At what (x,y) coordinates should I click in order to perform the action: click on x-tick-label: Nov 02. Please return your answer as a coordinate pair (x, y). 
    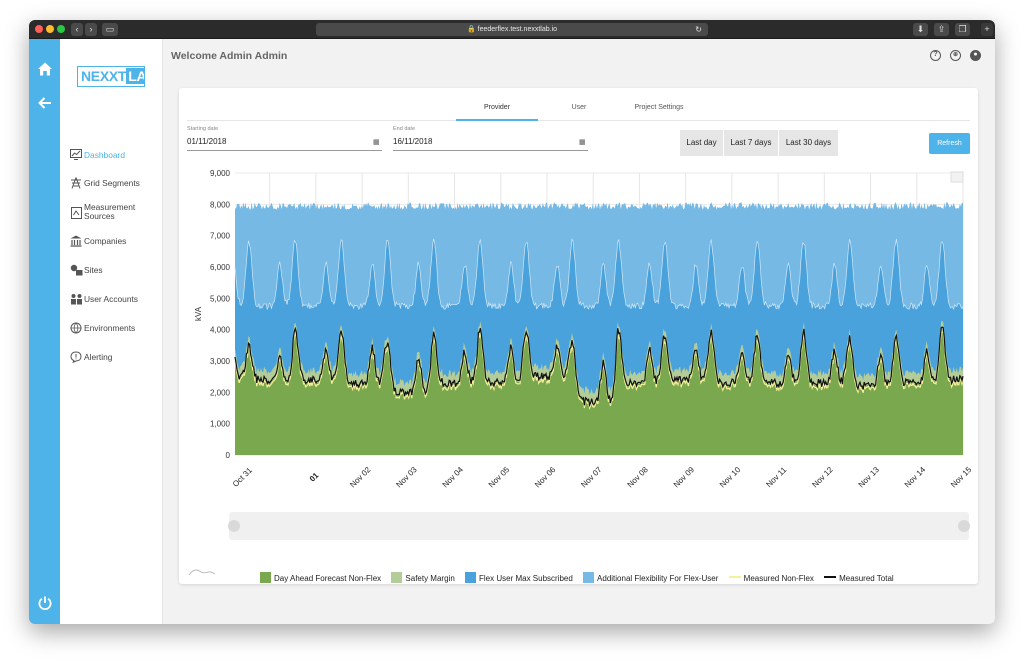
    Looking at the image, I should click on (360, 477).